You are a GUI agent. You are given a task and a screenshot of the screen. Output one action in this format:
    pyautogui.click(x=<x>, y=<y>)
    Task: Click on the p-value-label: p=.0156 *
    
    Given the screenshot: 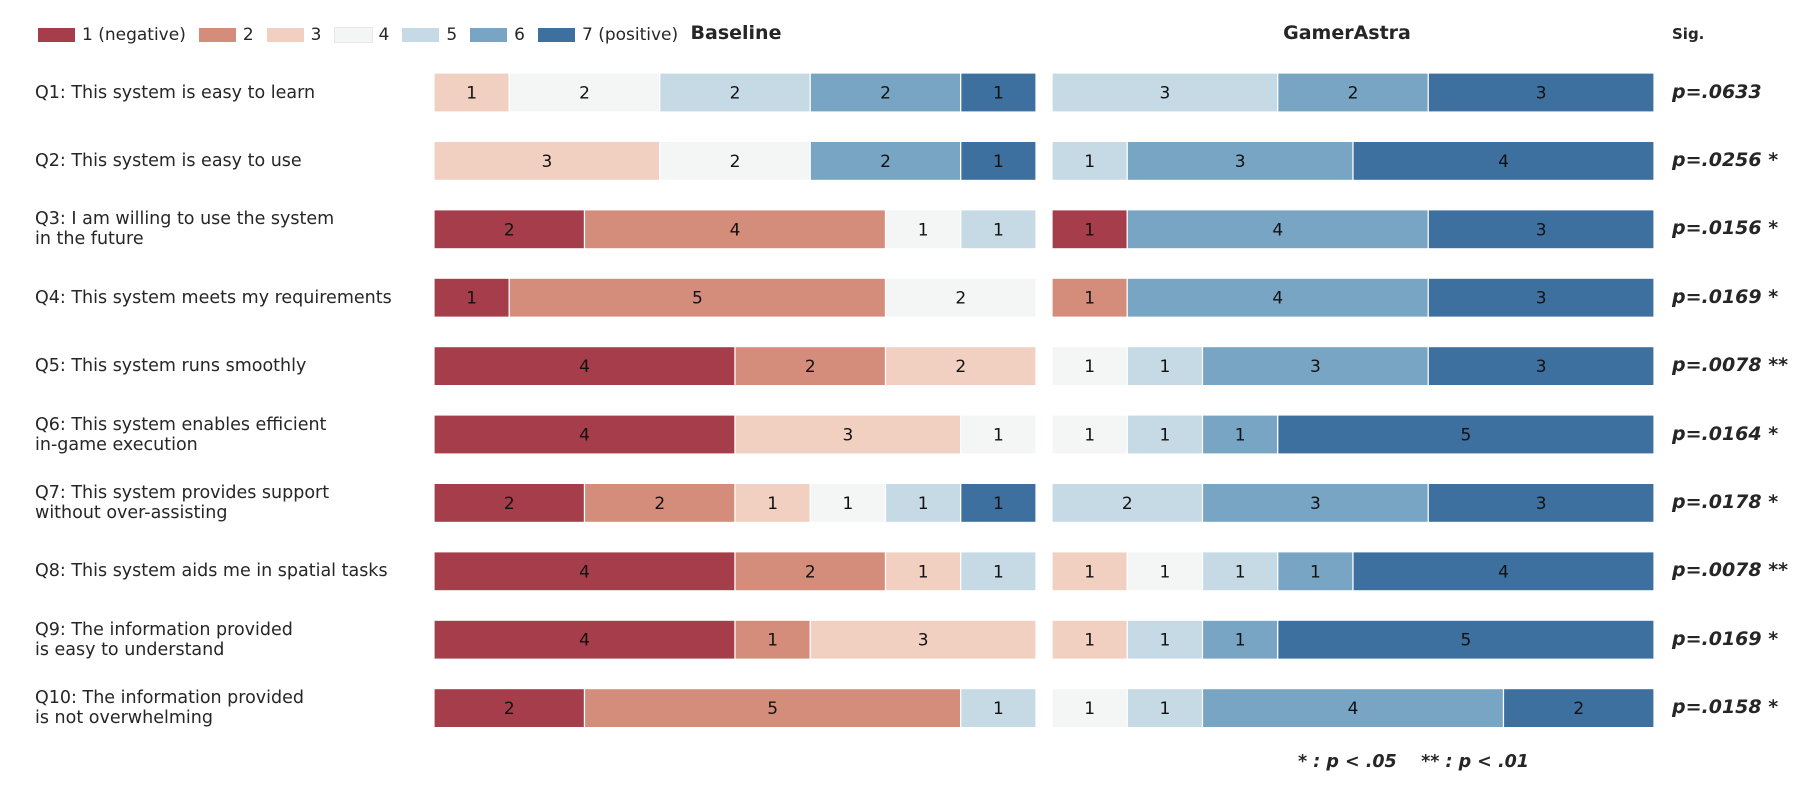 What is the action you would take?
    pyautogui.click(x=1725, y=228)
    